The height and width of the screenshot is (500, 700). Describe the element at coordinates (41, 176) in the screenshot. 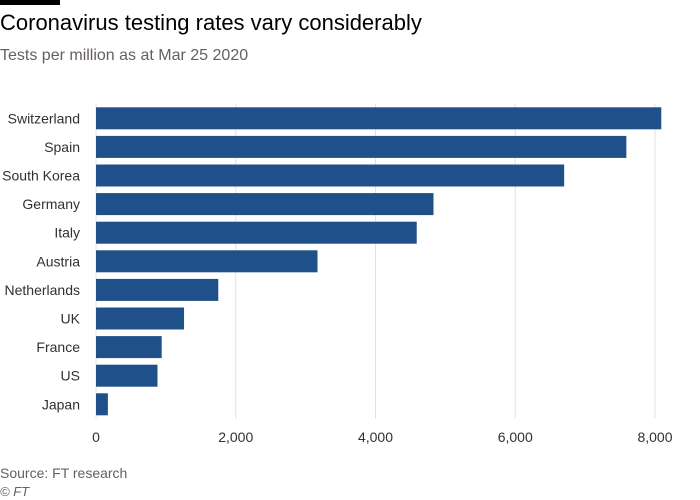

I see `category-label: South Korea` at that location.